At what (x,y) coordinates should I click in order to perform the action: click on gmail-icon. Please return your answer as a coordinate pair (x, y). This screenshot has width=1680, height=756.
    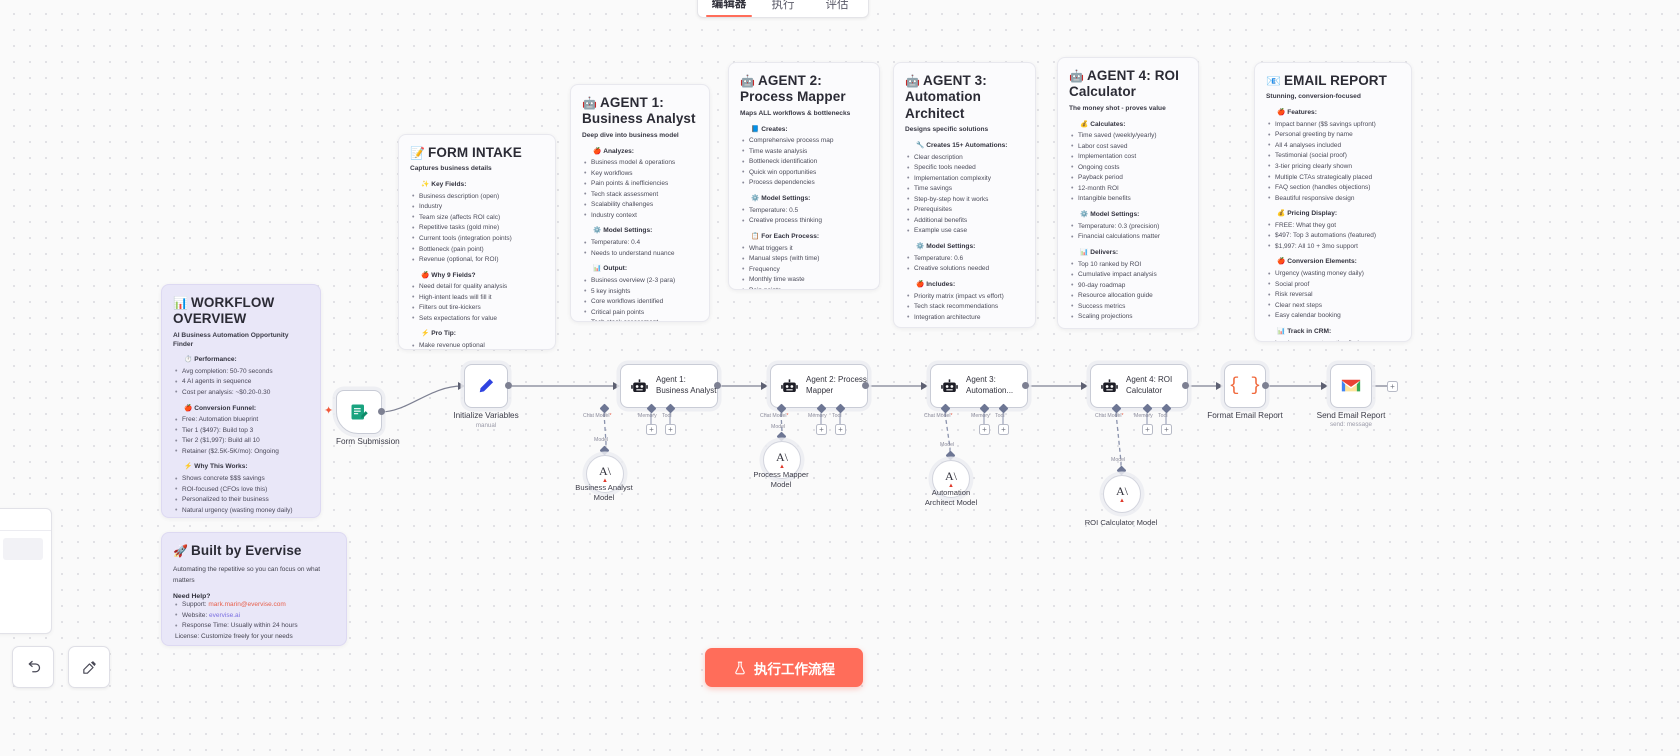
    Looking at the image, I should click on (1351, 385).